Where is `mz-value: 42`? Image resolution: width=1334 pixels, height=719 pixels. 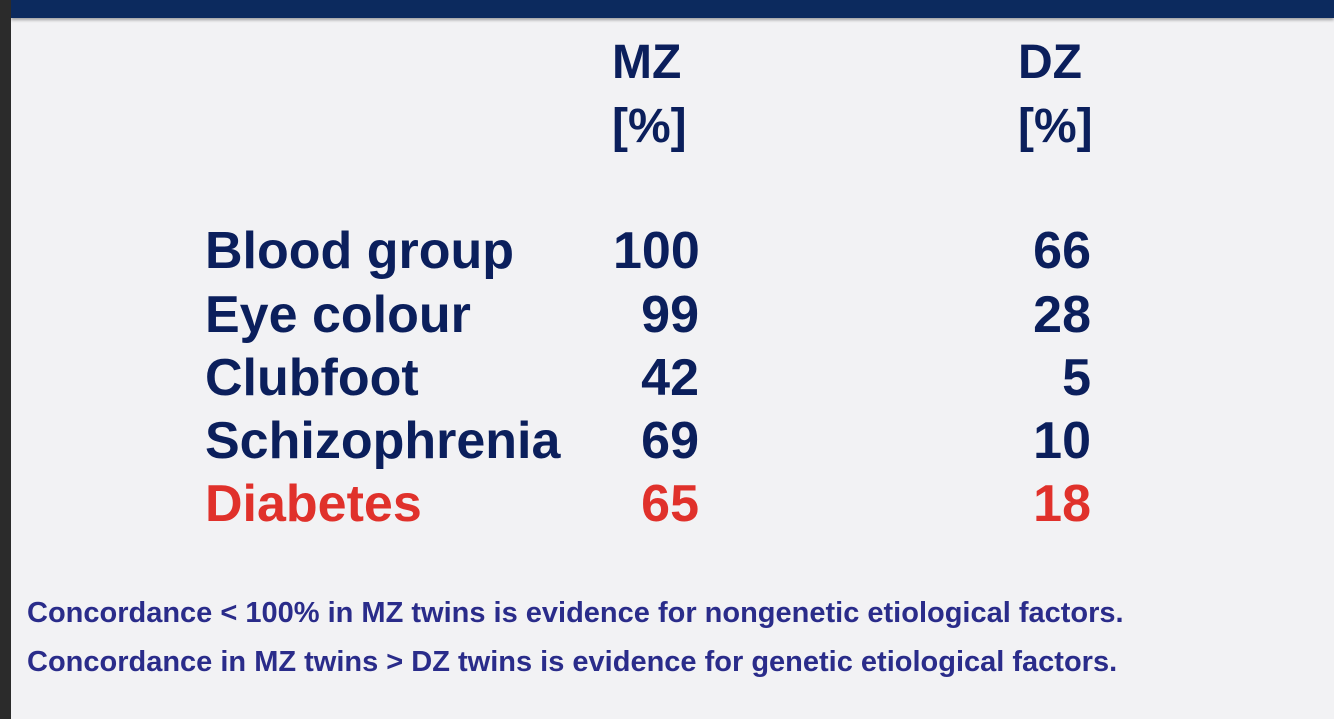
mz-value: 42 is located at coordinates (670, 378).